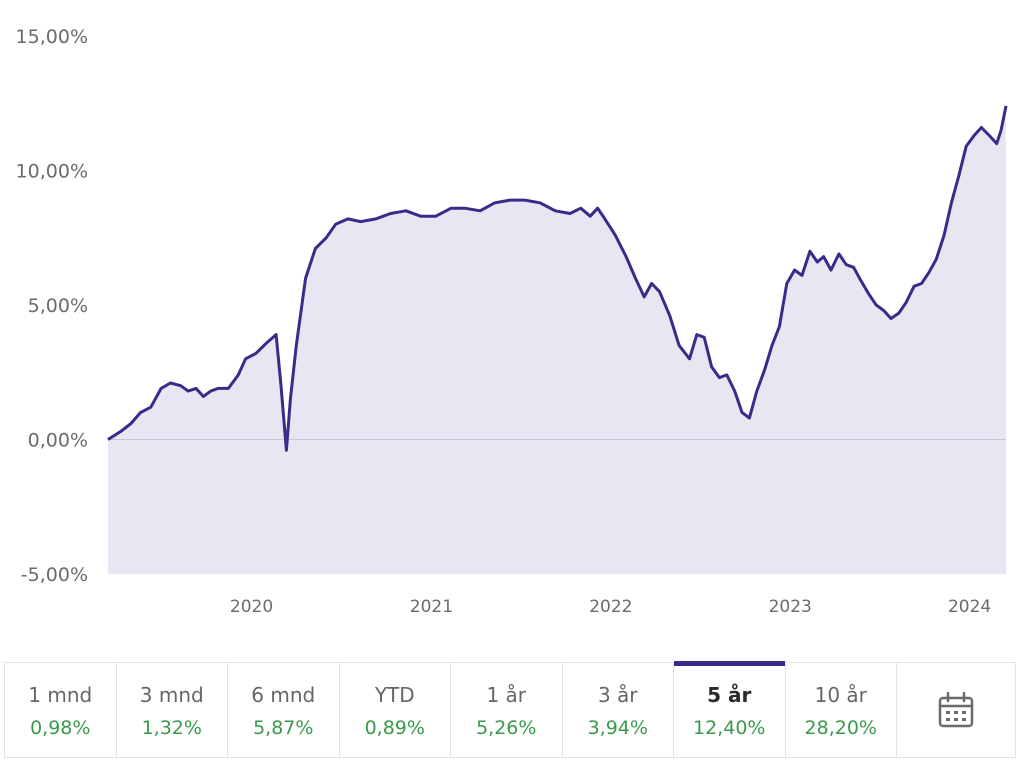 The width and height of the screenshot is (1024, 765). I want to click on period-return: 28,20%, so click(840, 728).